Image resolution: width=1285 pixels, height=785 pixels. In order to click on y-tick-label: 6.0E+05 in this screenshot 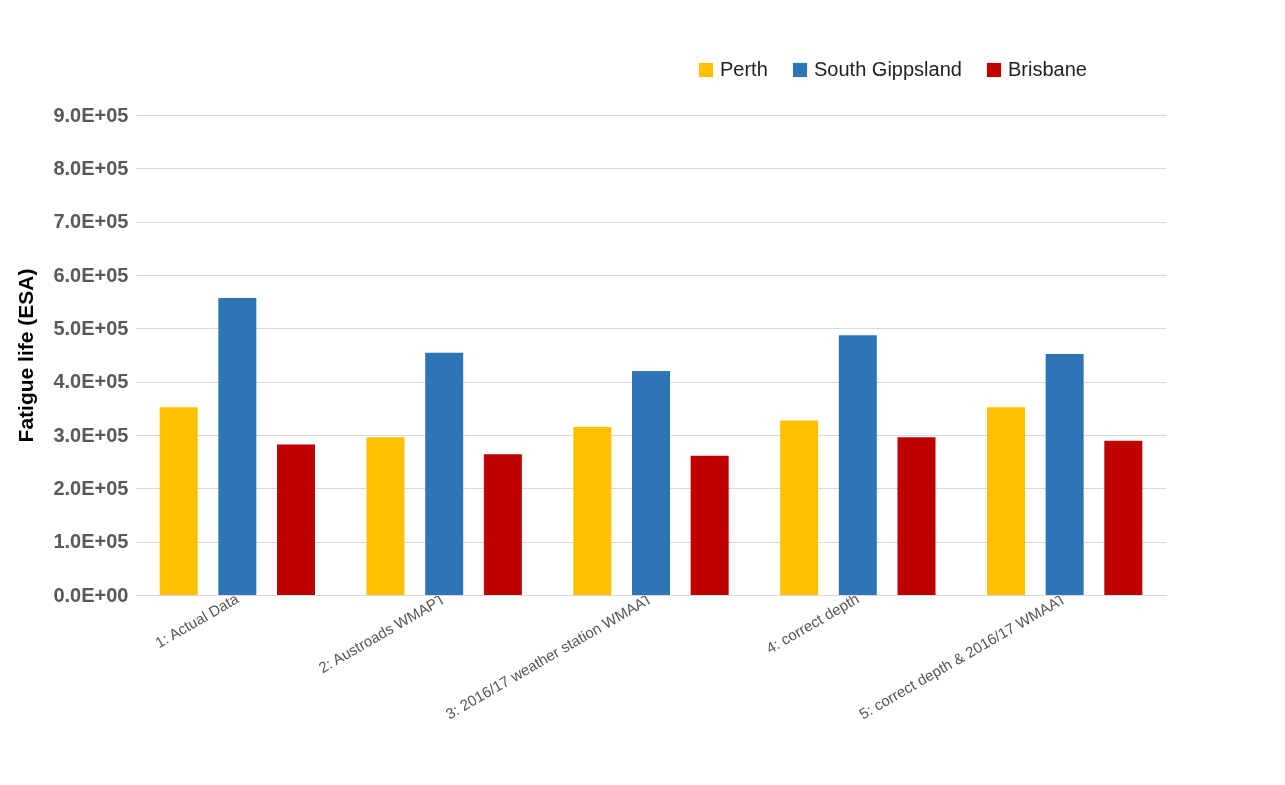, I will do `click(91, 274)`.